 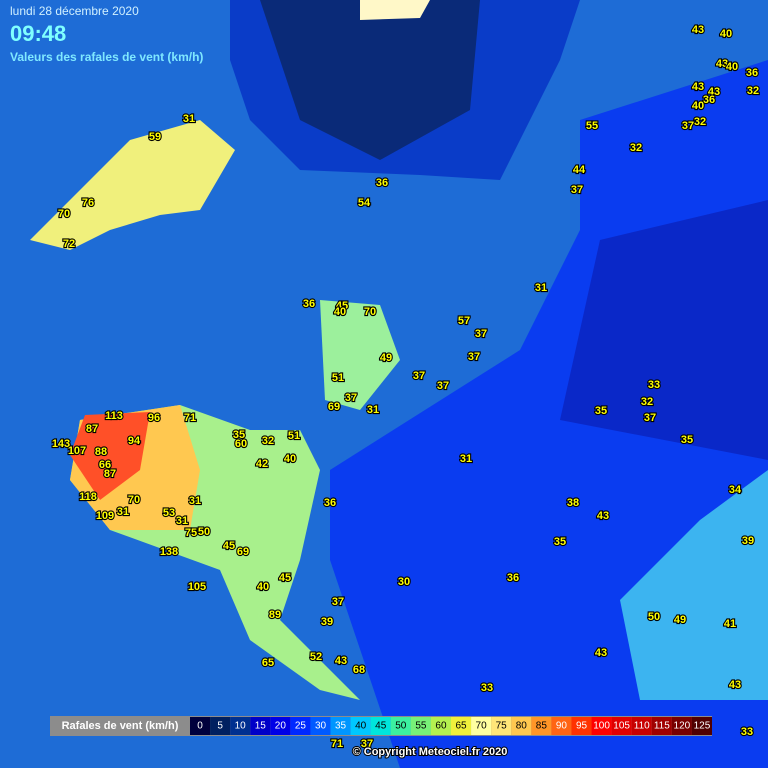 I want to click on inland-high, so click(x=694, y=585).